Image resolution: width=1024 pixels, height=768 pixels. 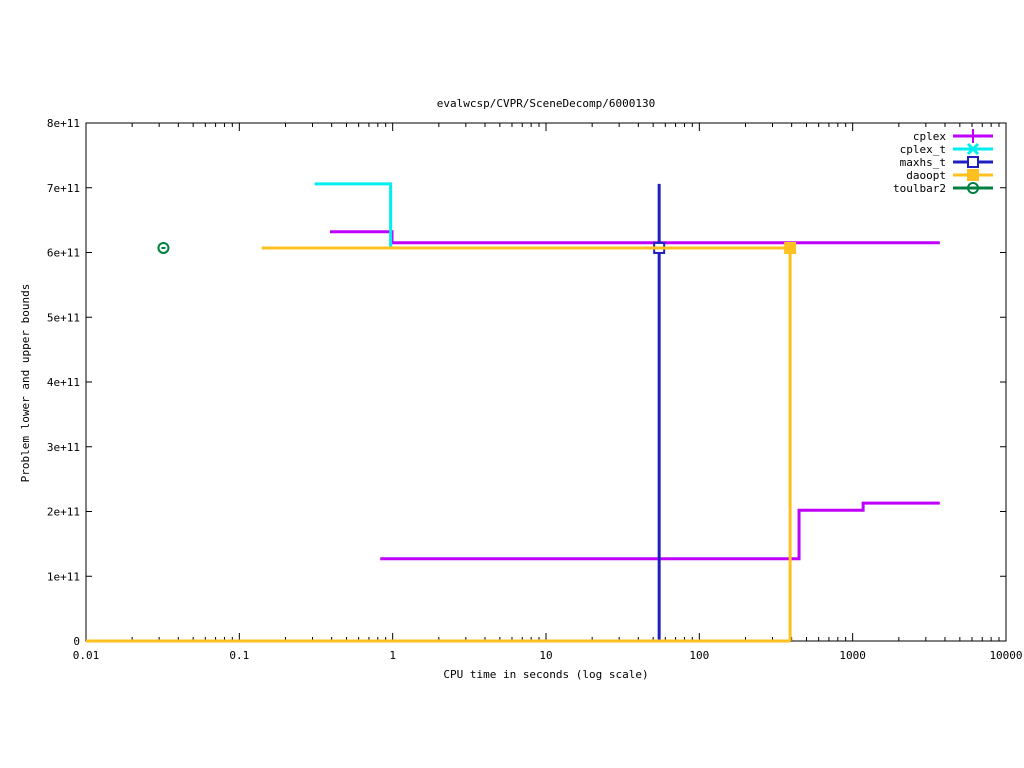 What do you see at coordinates (76, 641) in the screenshot?
I see `y-tick-label: 0` at bounding box center [76, 641].